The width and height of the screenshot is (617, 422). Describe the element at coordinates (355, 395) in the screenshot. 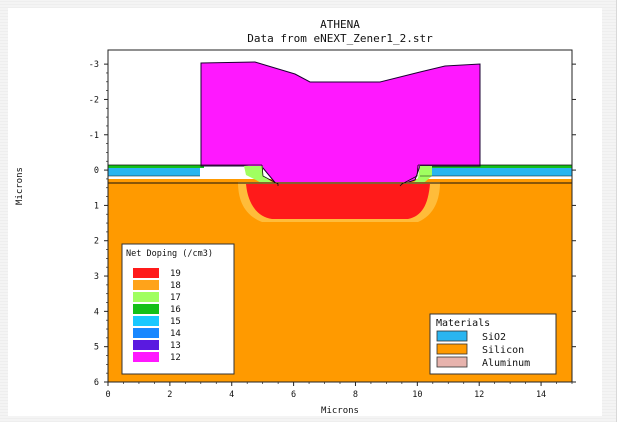

I see `x-tick-label: 8` at that location.